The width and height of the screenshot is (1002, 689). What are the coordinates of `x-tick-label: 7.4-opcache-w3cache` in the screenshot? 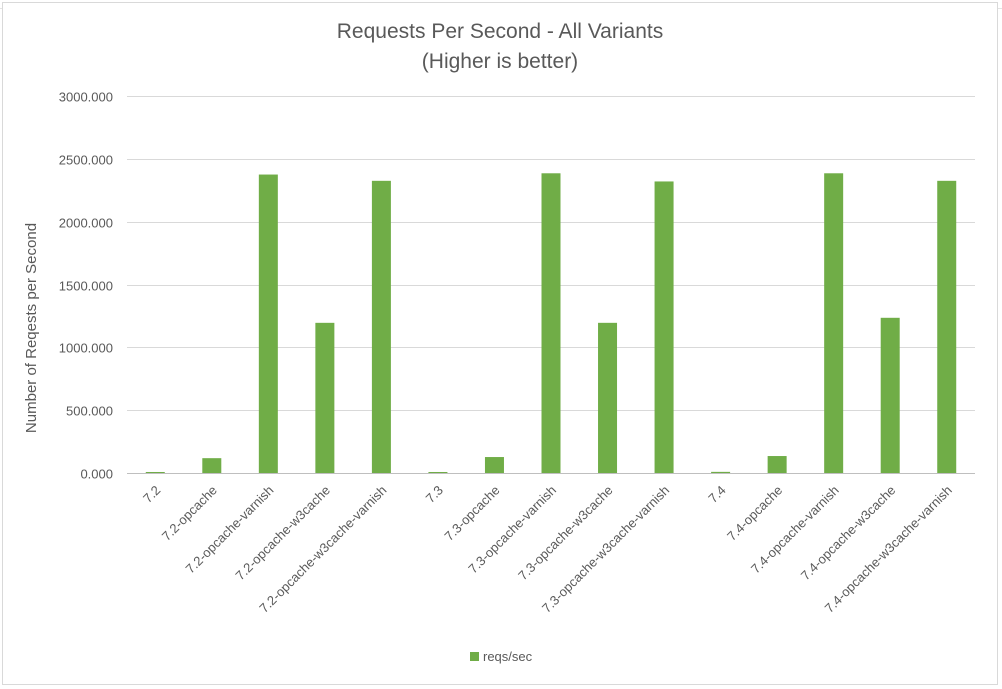 It's located at (848, 533).